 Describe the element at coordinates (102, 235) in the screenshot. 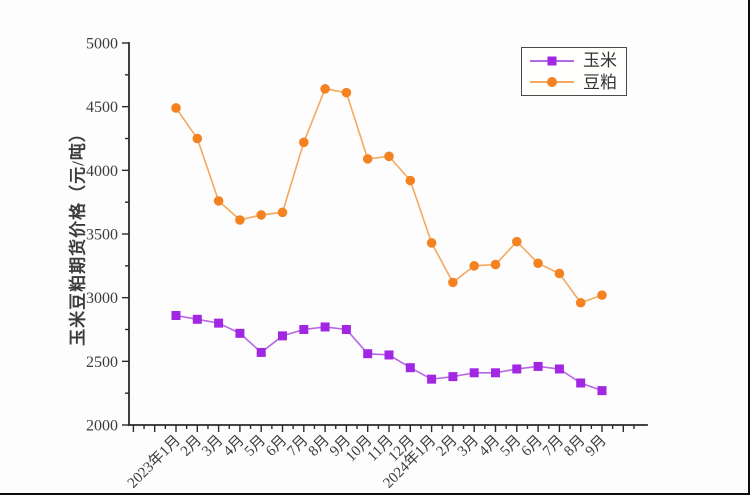

I see `y-tick-label: 3500` at that location.